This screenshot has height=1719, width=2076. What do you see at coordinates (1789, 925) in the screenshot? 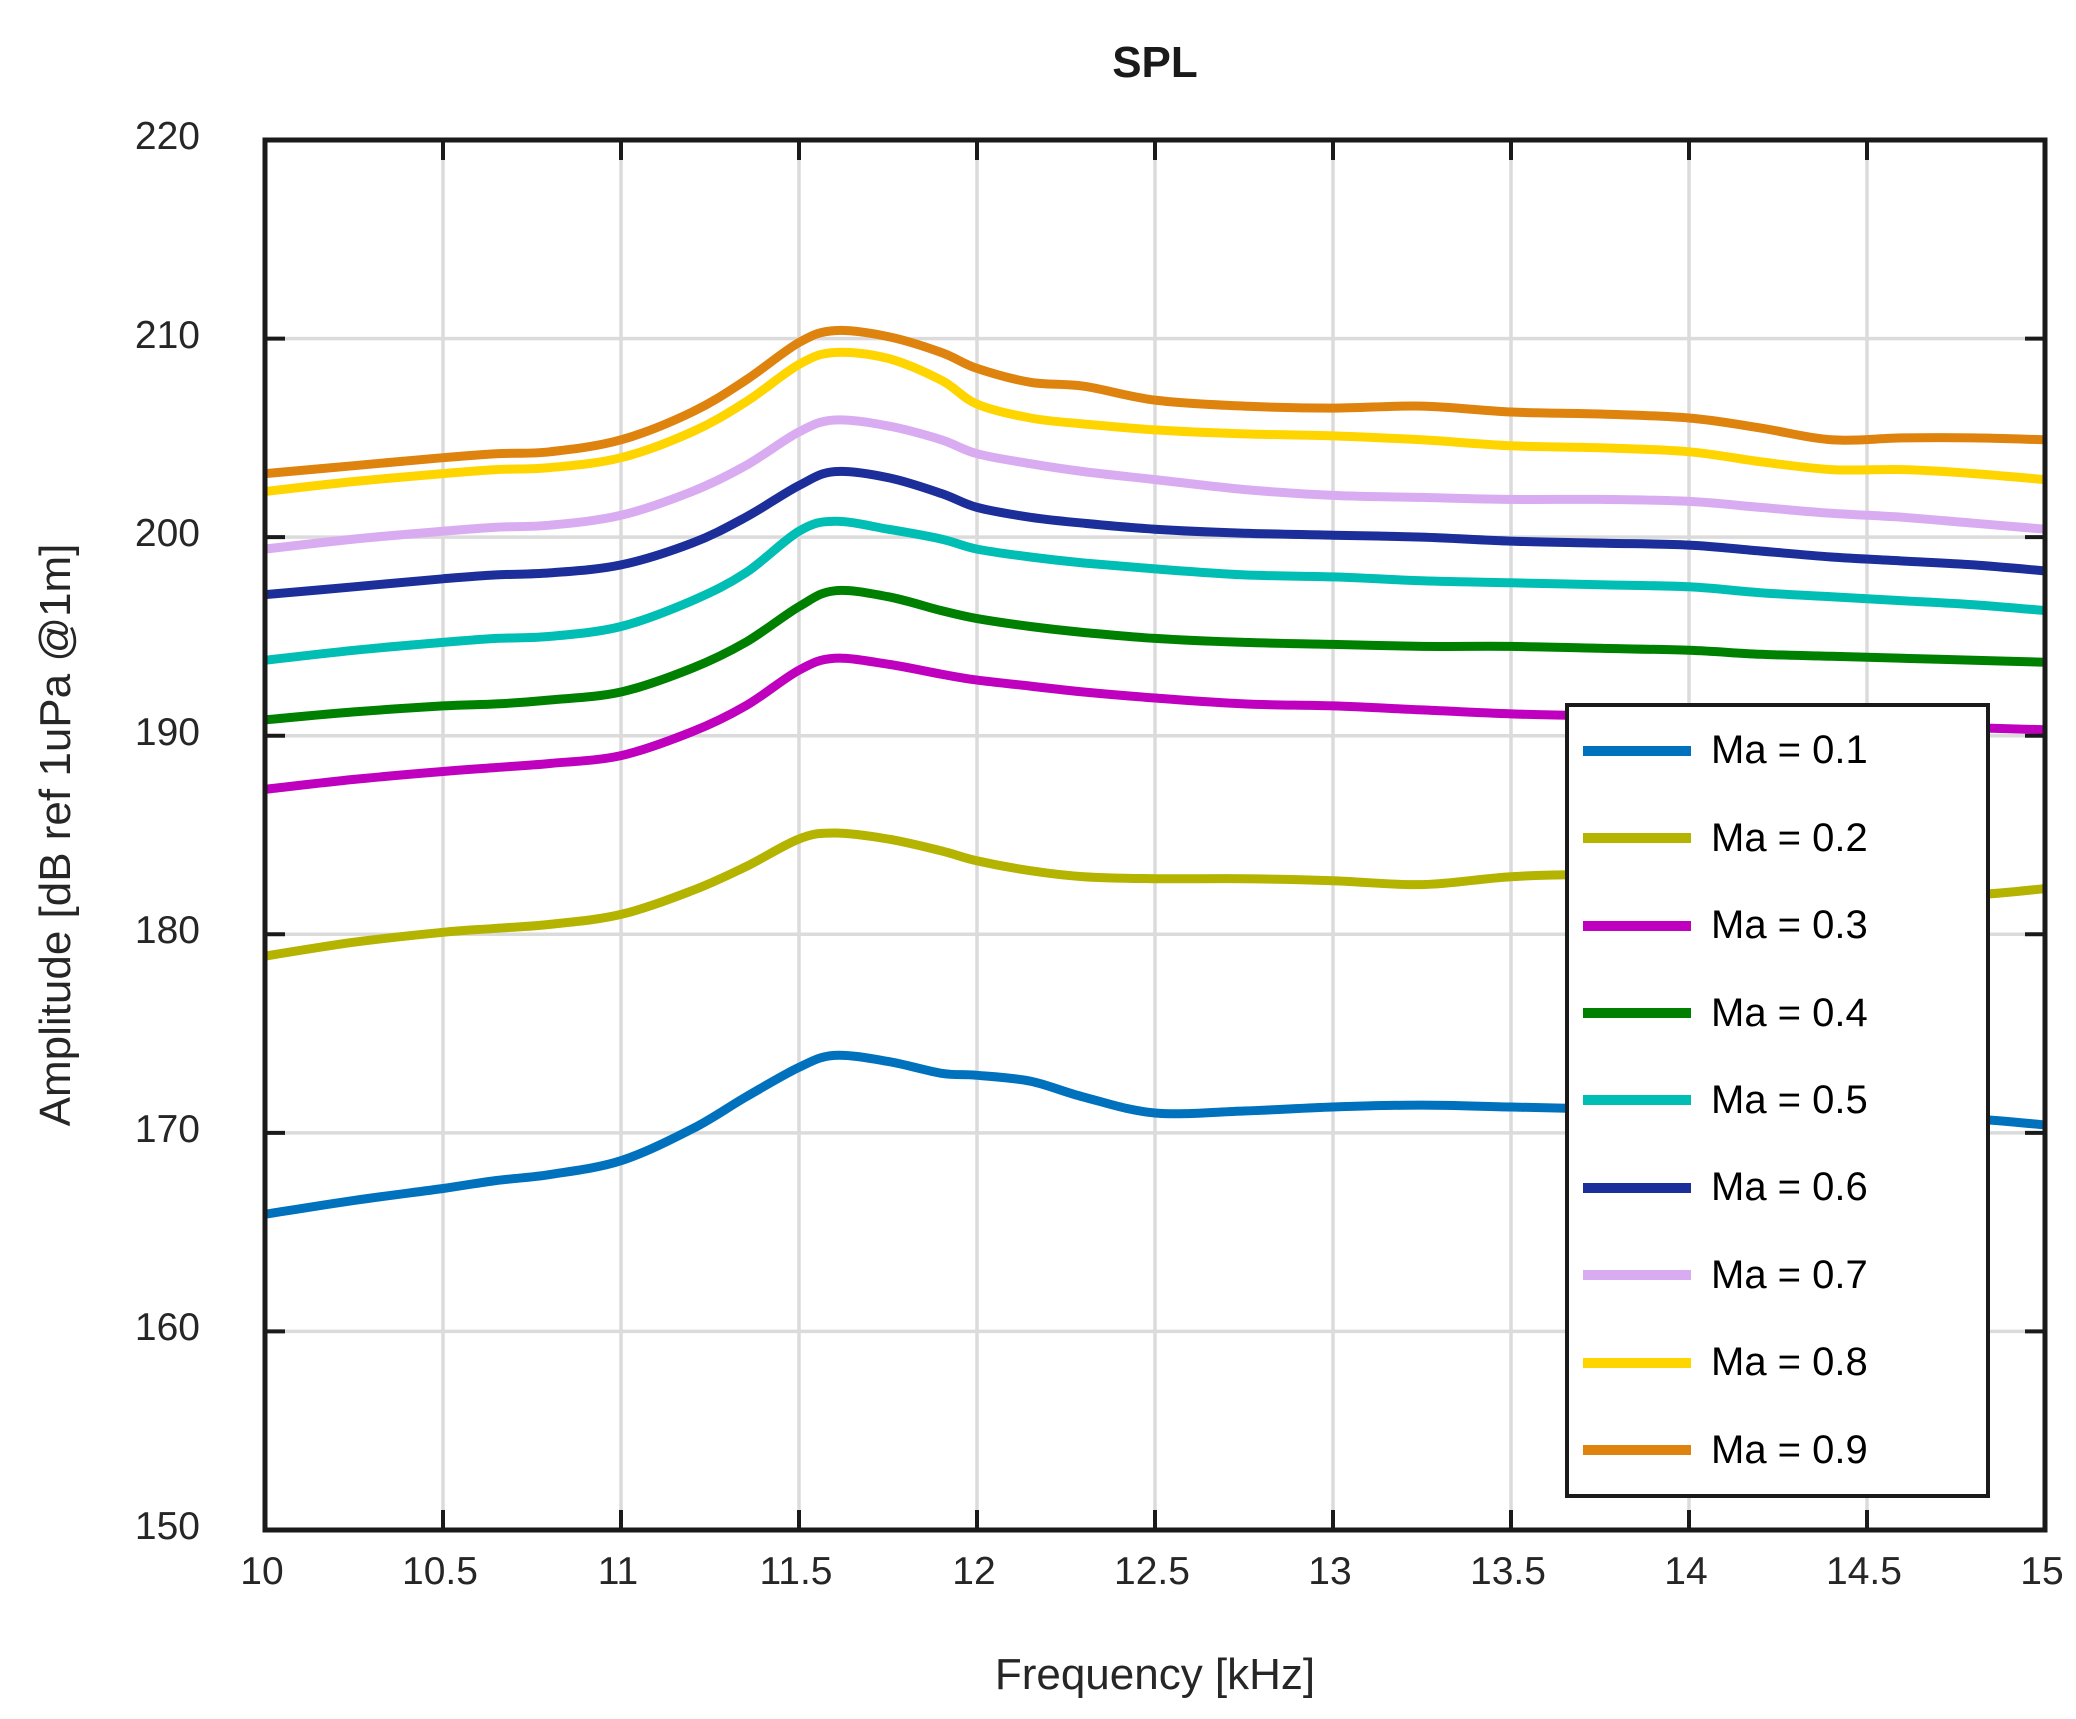
I see `legend-label: Ma = 0.3` at bounding box center [1789, 925].